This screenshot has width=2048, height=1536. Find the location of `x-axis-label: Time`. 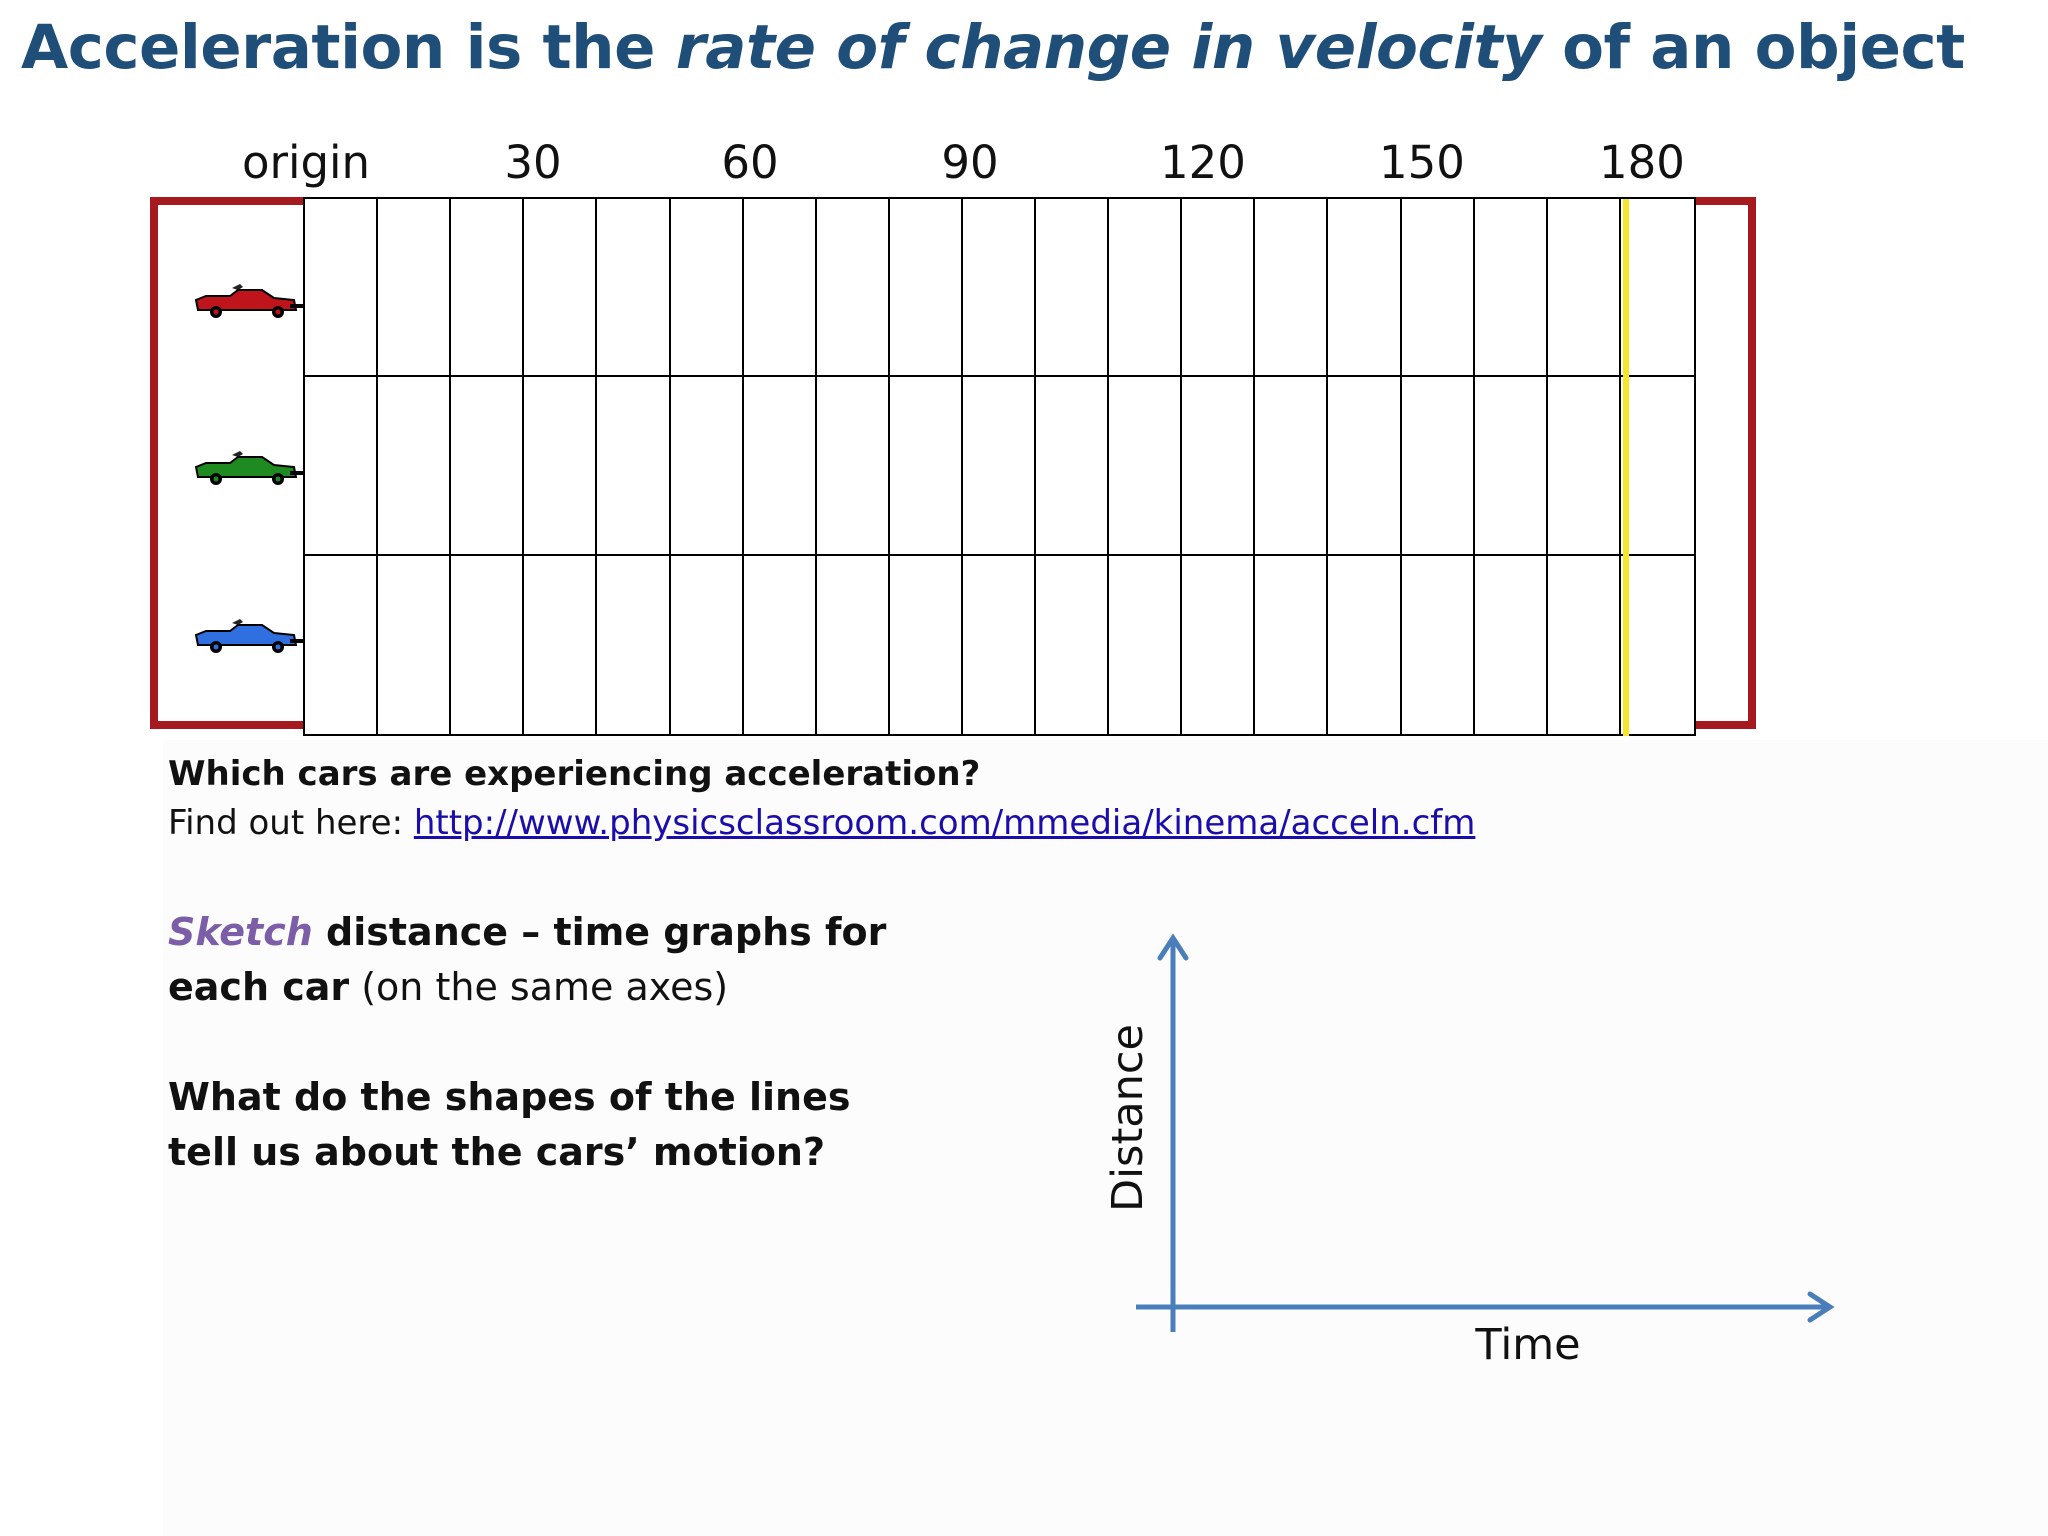

x-axis-label: Time is located at coordinates (1528, 1345).